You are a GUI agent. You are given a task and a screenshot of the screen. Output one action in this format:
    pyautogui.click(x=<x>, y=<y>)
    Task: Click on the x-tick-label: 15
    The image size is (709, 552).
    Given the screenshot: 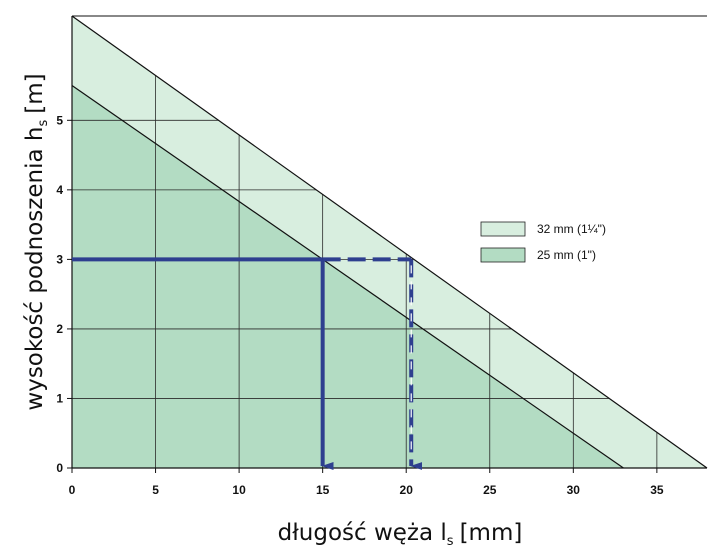 What is the action you would take?
    pyautogui.click(x=323, y=490)
    